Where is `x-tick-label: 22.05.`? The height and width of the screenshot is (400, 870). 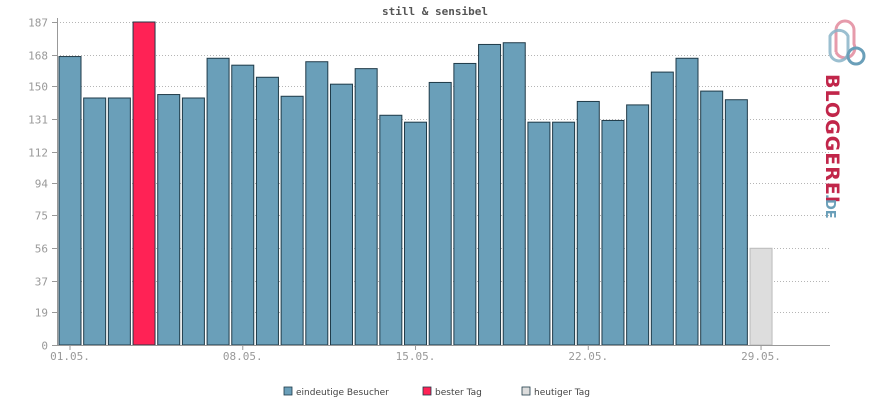 x-tick-label: 22.05. is located at coordinates (588, 356).